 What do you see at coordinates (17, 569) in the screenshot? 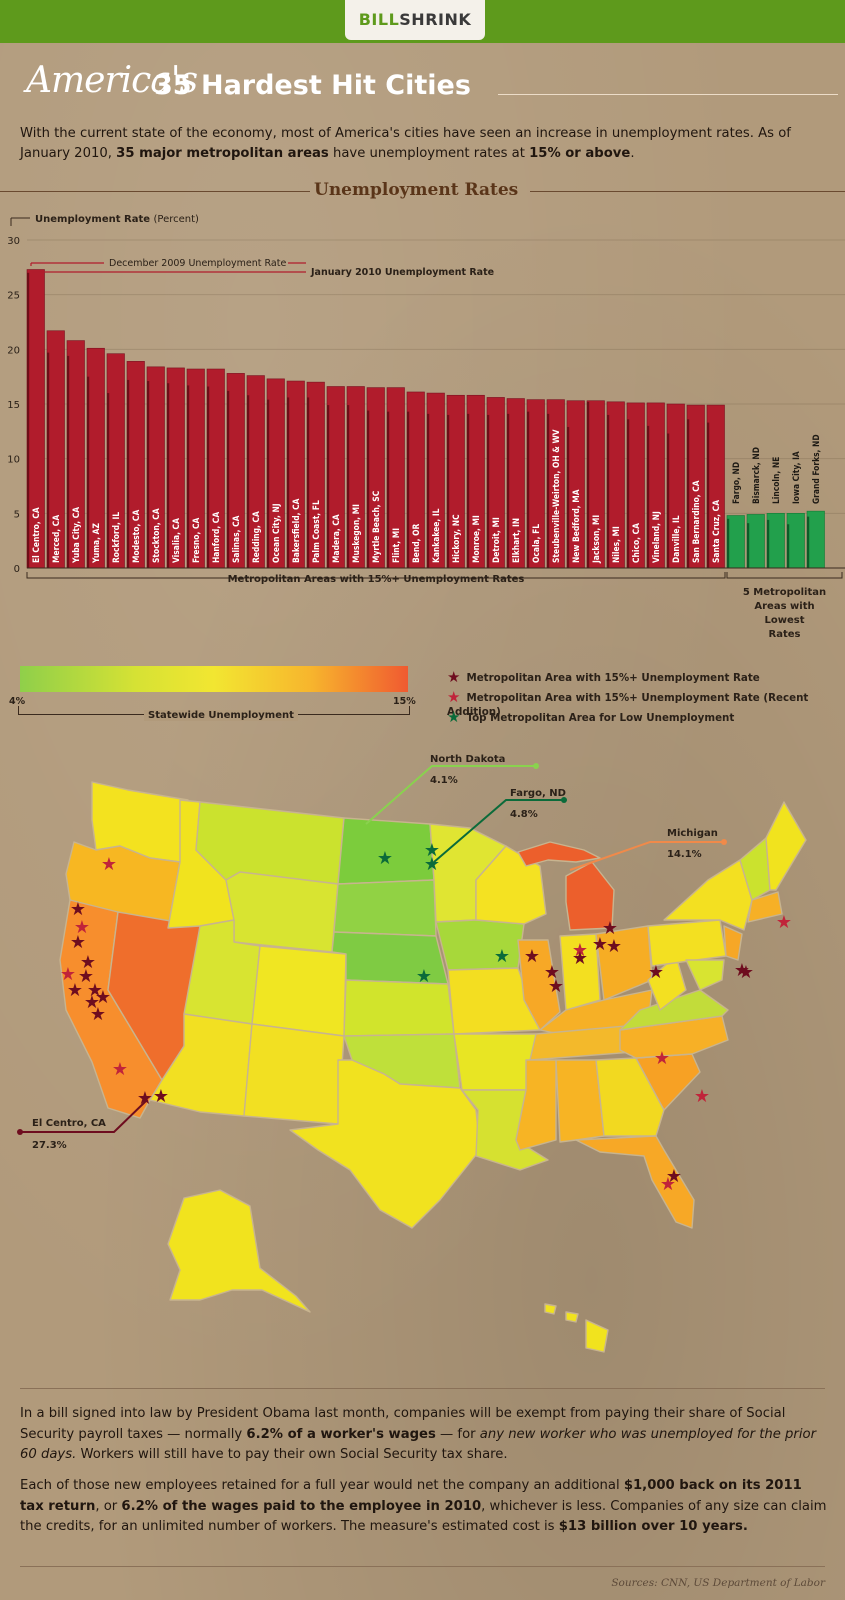
I see `y-tick-label: 0` at bounding box center [17, 569].